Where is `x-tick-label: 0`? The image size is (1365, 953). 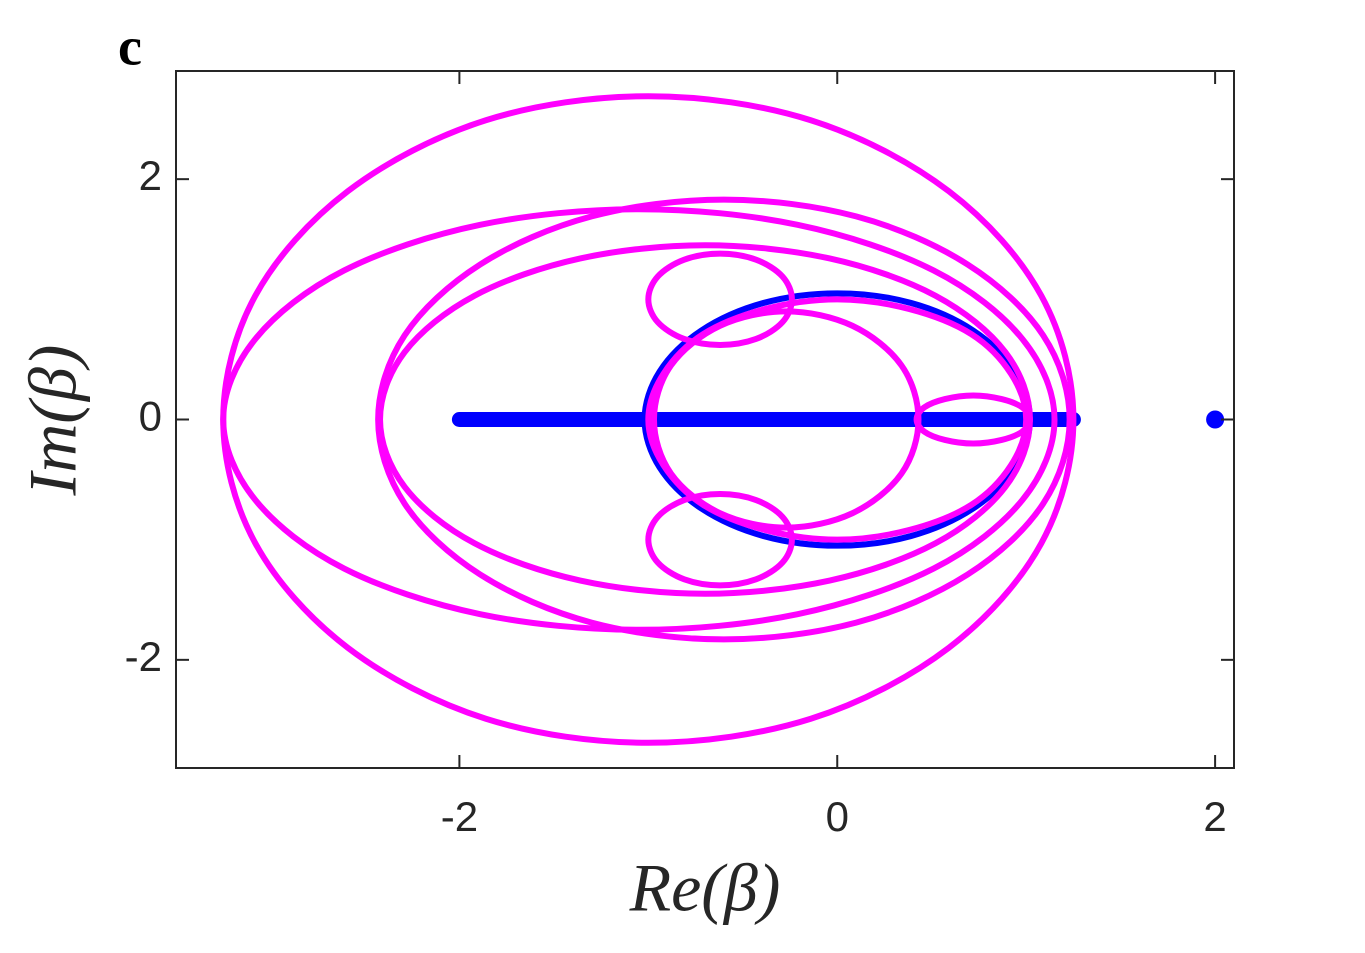
x-tick-label: 0 is located at coordinates (837, 816).